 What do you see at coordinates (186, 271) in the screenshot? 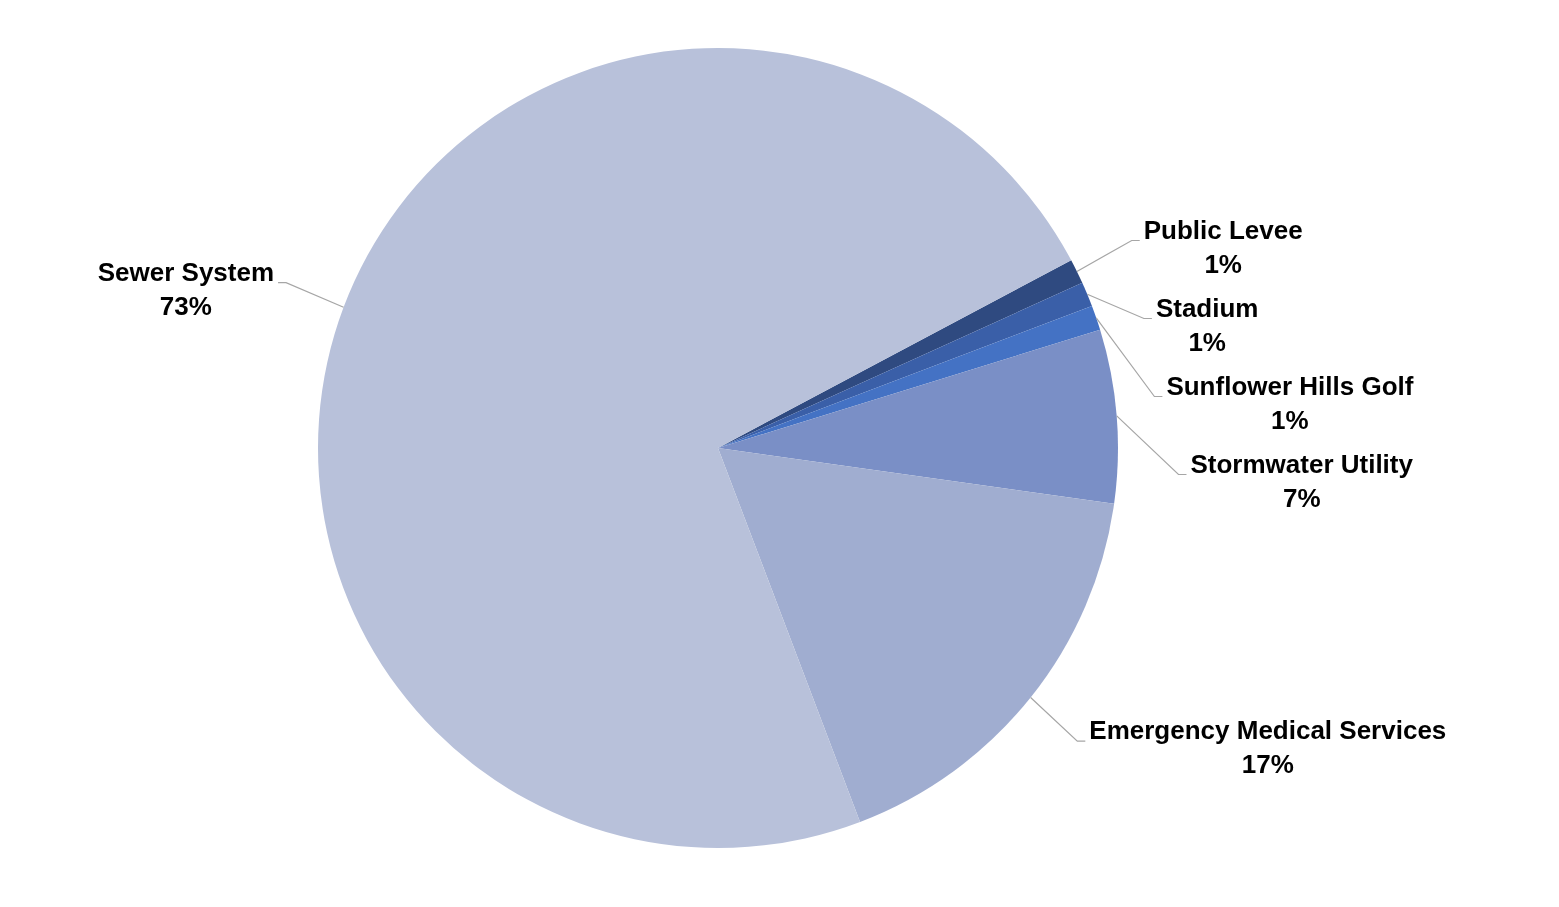
I see `slice-label: Sewer System` at bounding box center [186, 271].